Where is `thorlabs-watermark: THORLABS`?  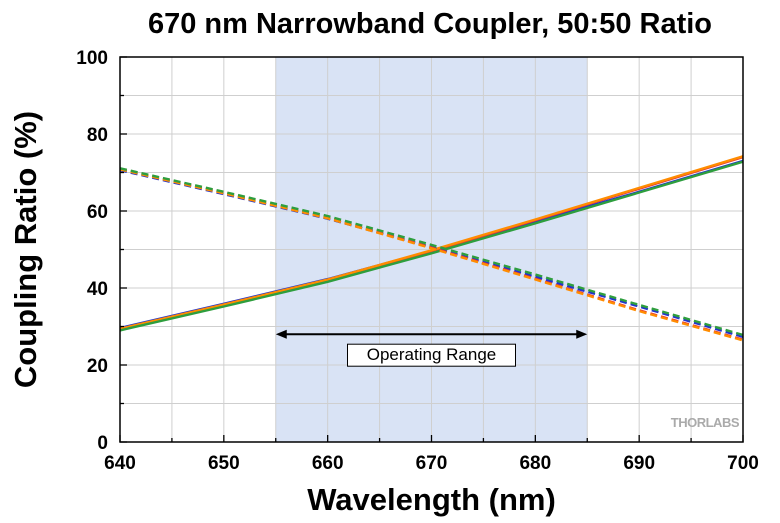
thorlabs-watermark: THORLABS is located at coordinates (705, 422).